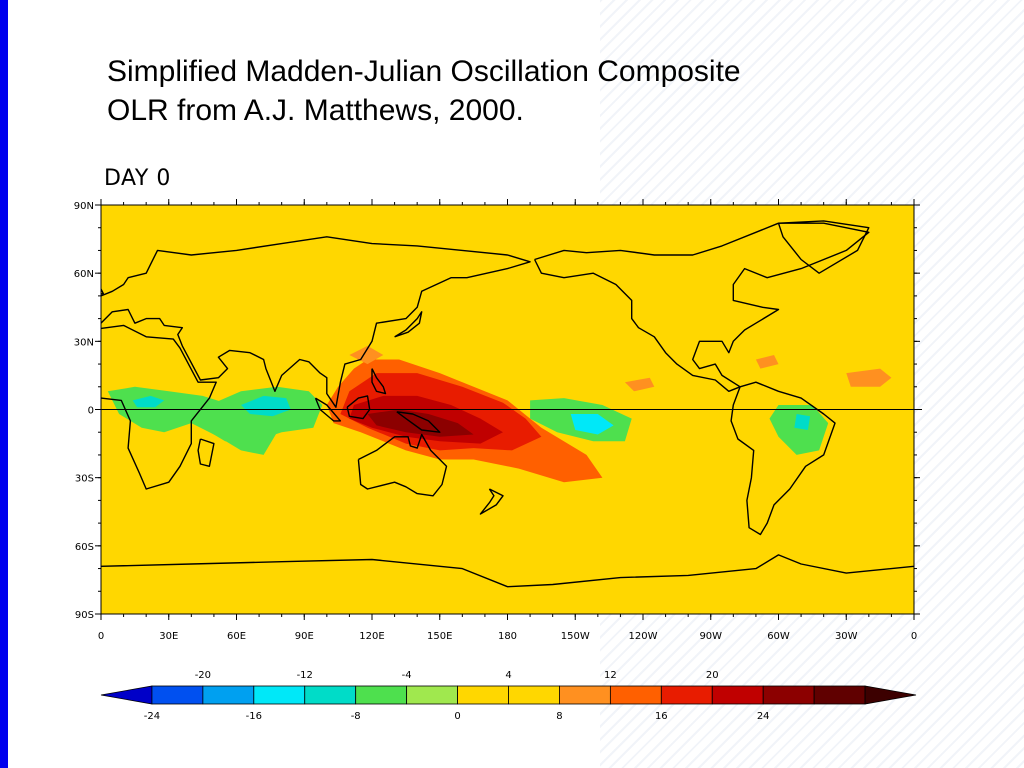 Image resolution: width=1024 pixels, height=768 pixels. What do you see at coordinates (152, 716) in the screenshot?
I see `colorbar-lower-label: -24` at bounding box center [152, 716].